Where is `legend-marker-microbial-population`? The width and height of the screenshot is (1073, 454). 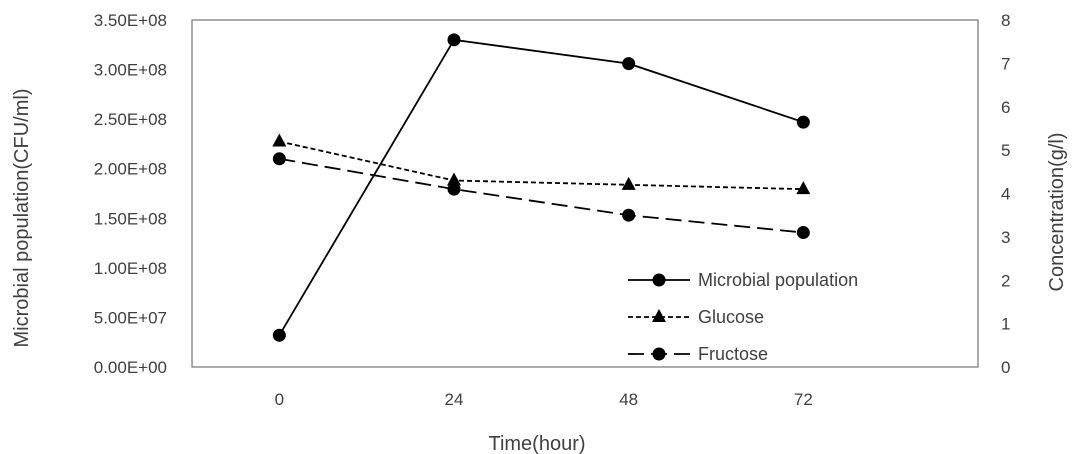 legend-marker-microbial-population is located at coordinates (659, 280).